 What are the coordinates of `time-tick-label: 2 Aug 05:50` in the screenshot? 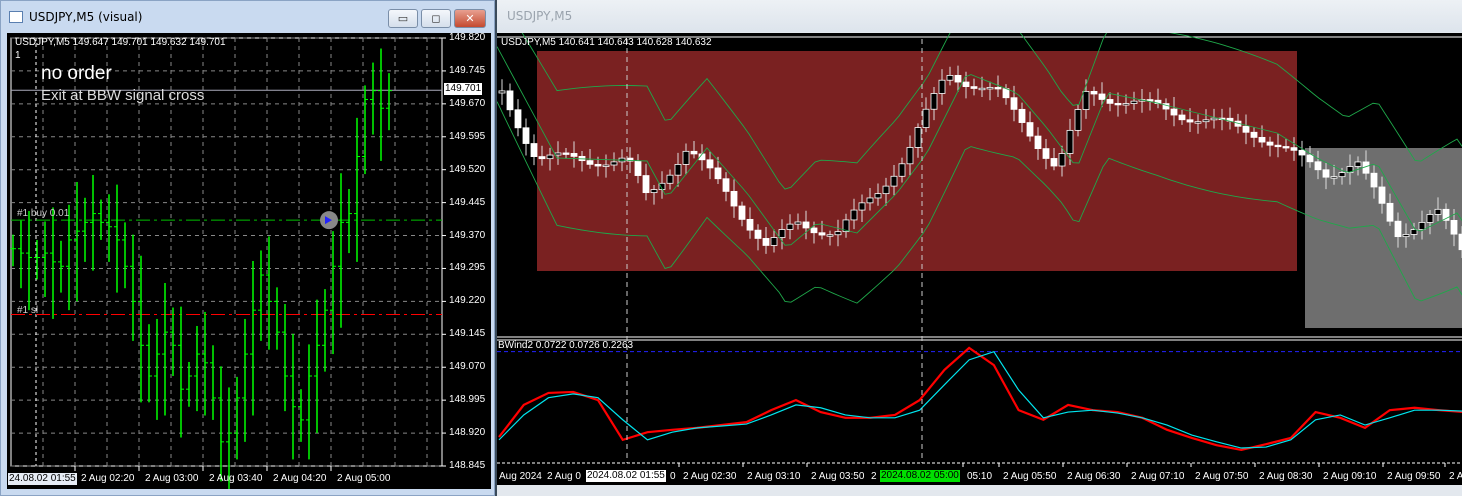 It's located at (1030, 476).